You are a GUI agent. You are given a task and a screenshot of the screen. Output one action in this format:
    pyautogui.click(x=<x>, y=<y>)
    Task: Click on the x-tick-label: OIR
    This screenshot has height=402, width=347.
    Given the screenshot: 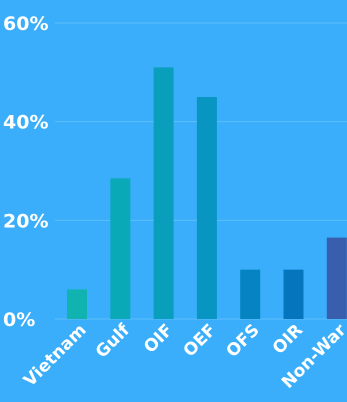 What is the action you would take?
    pyautogui.click(x=288, y=339)
    